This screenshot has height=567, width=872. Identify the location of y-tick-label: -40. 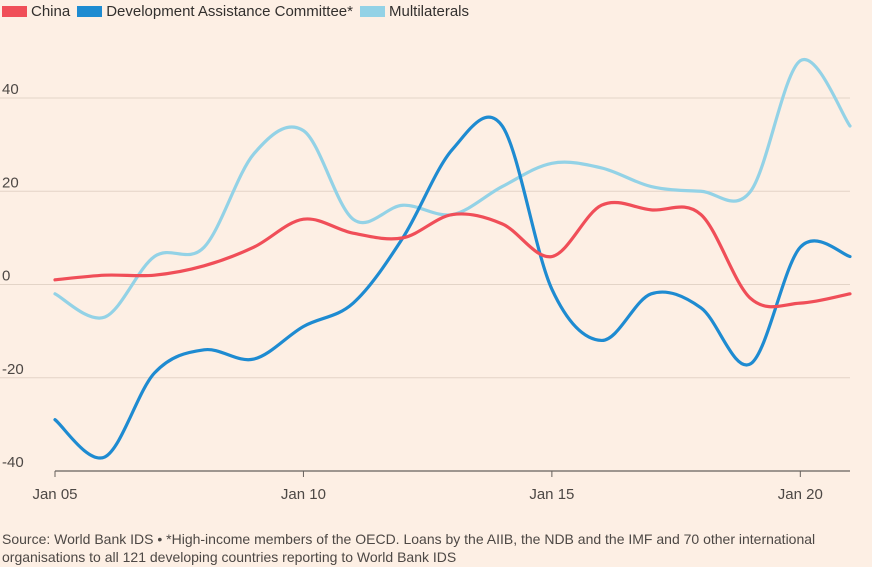
(13, 462).